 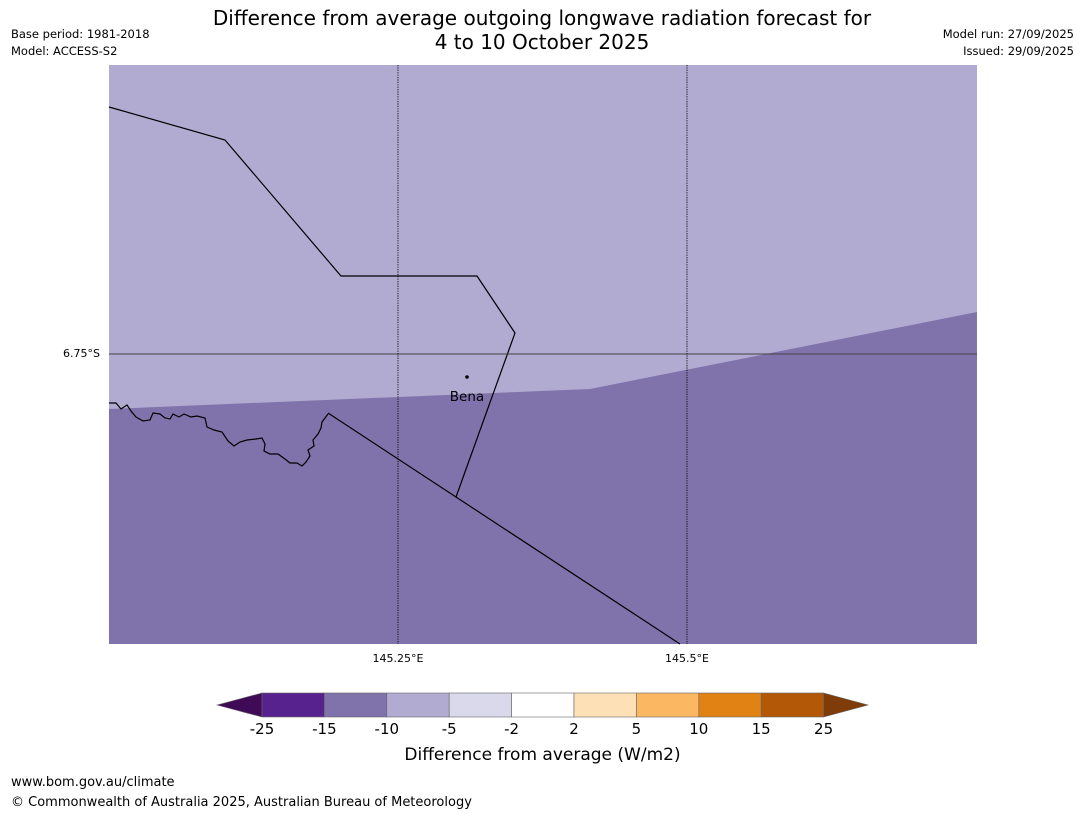 What do you see at coordinates (262, 729) in the screenshot?
I see `colorbar-tick: -25` at bounding box center [262, 729].